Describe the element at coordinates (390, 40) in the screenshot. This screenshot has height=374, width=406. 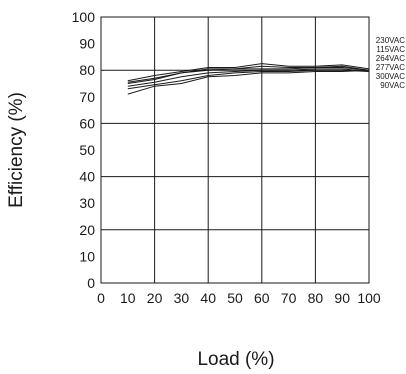
I see `legend-label-230VAC: 230VAC` at that location.